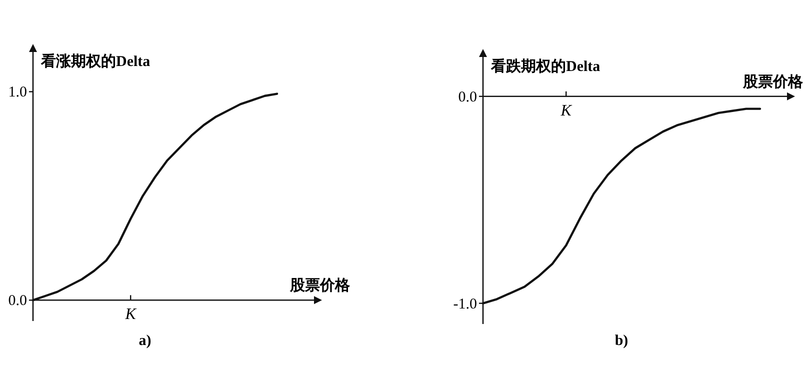 This screenshot has height=366, width=811. What do you see at coordinates (17, 92) in the screenshot?
I see `y-tick-label: 1.0` at bounding box center [17, 92].